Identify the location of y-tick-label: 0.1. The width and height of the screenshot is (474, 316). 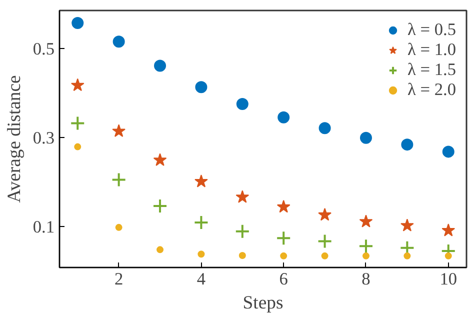
(43, 227).